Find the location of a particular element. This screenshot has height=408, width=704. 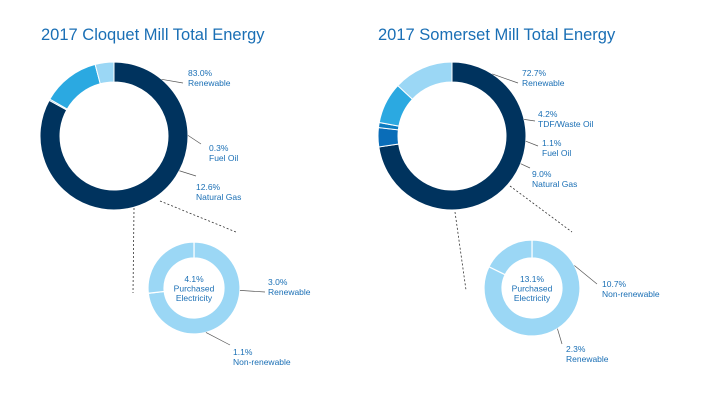

center-percent: 13.1% is located at coordinates (532, 279).